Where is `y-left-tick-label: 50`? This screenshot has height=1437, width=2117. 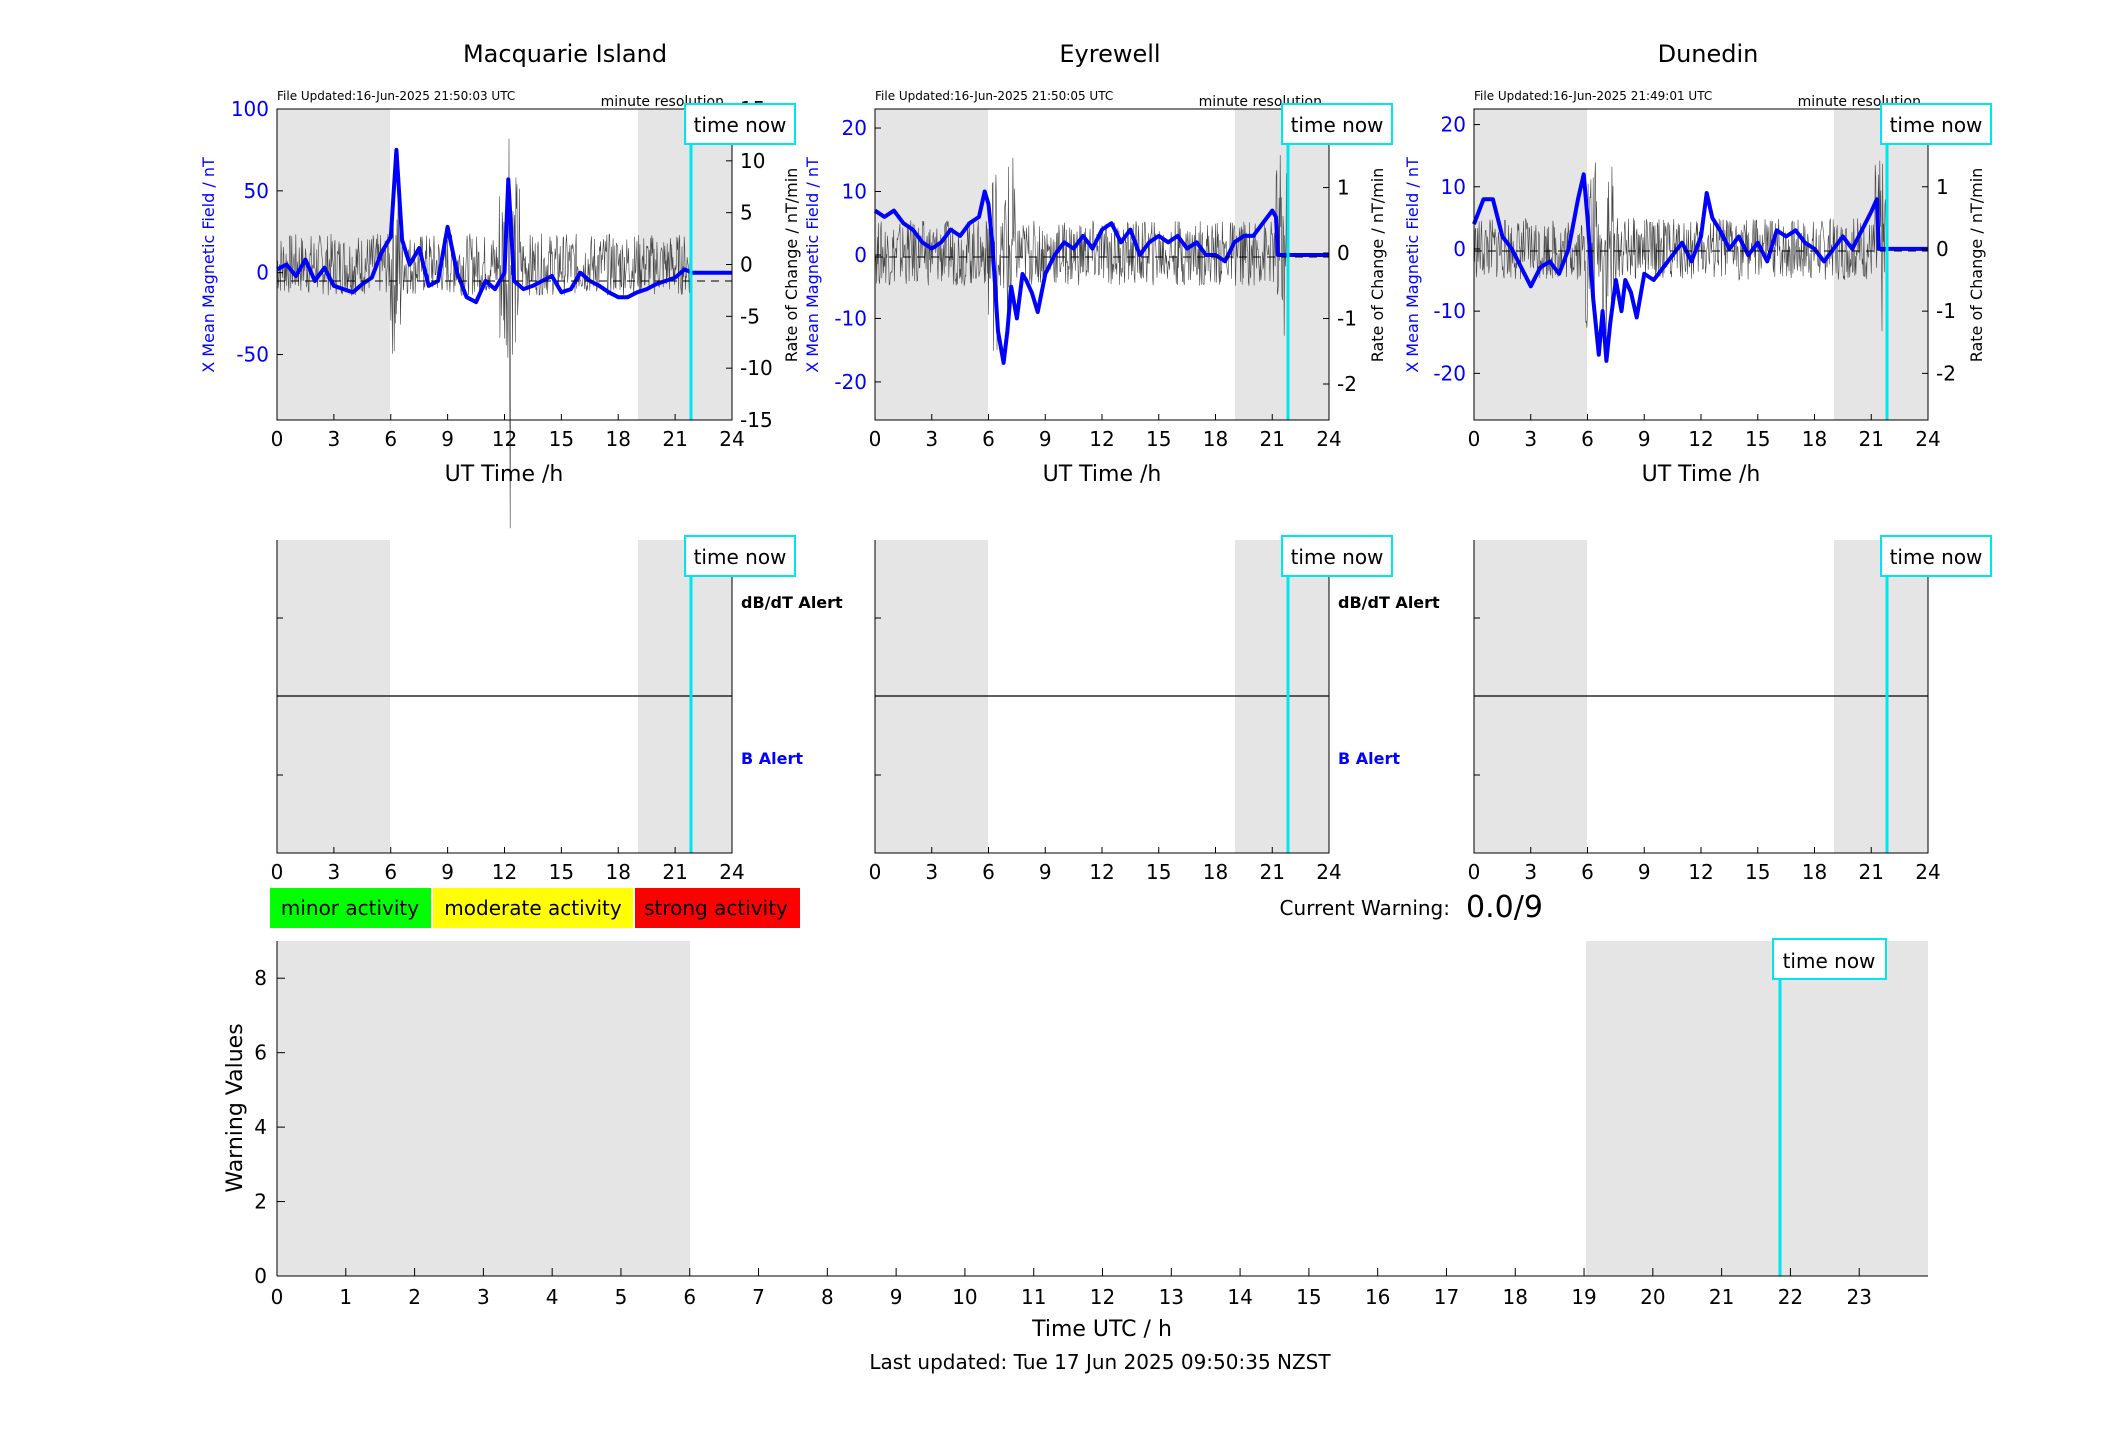 y-left-tick-label: 50 is located at coordinates (256, 191).